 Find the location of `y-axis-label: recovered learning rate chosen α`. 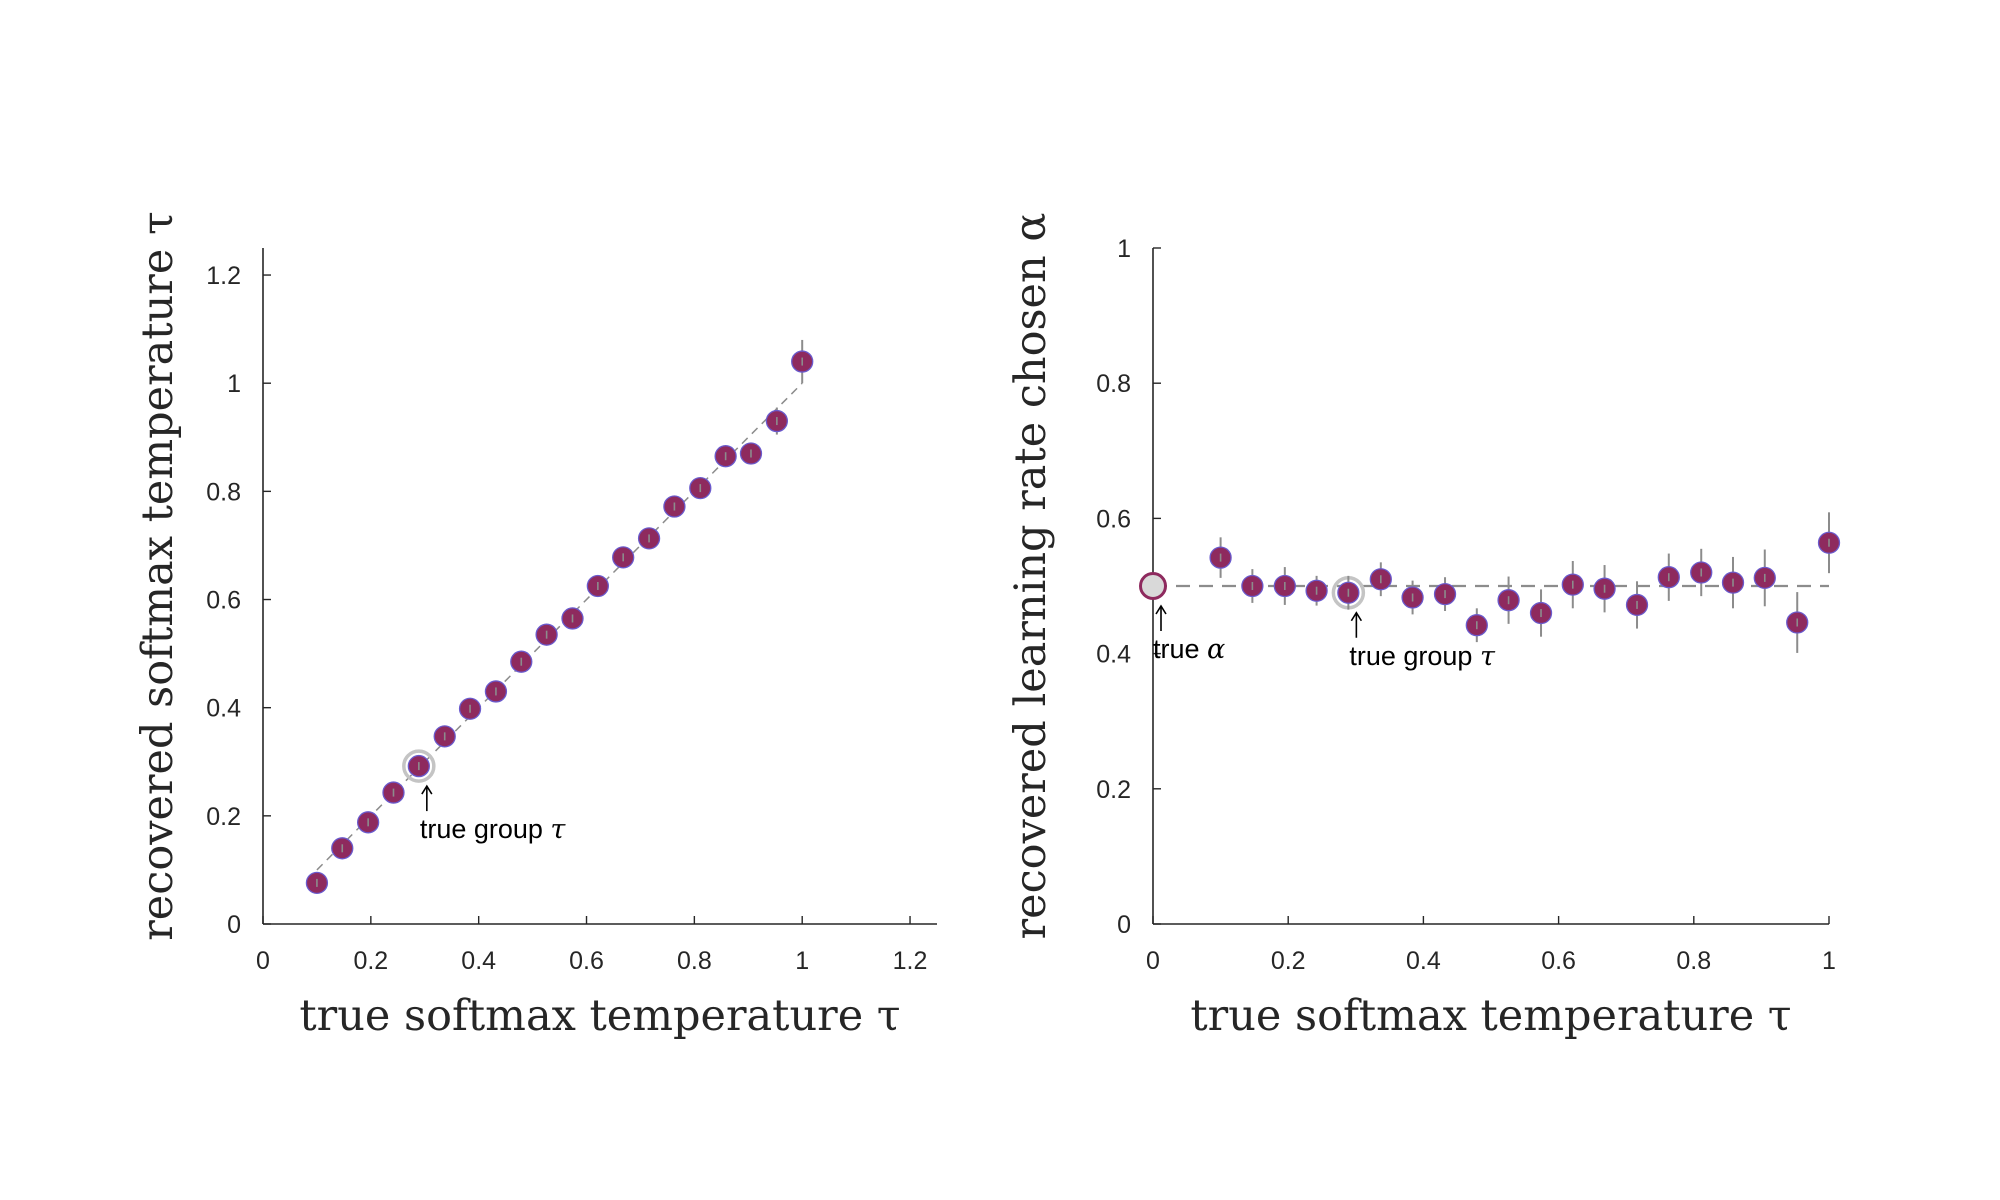

y-axis-label: recovered learning rate chosen α is located at coordinates (1031, 576).